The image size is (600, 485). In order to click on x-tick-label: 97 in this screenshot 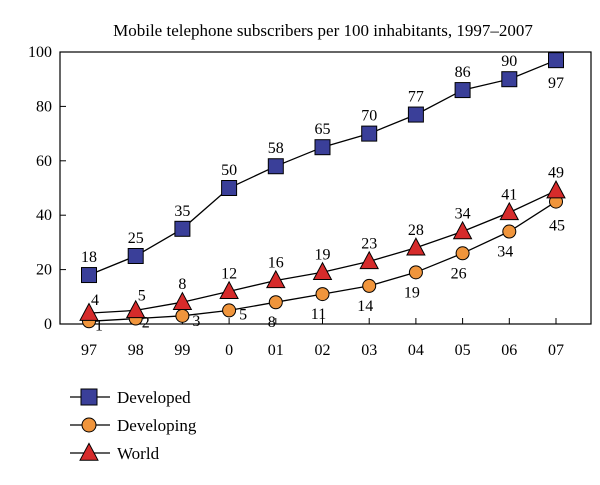, I will do `click(89, 350)`.